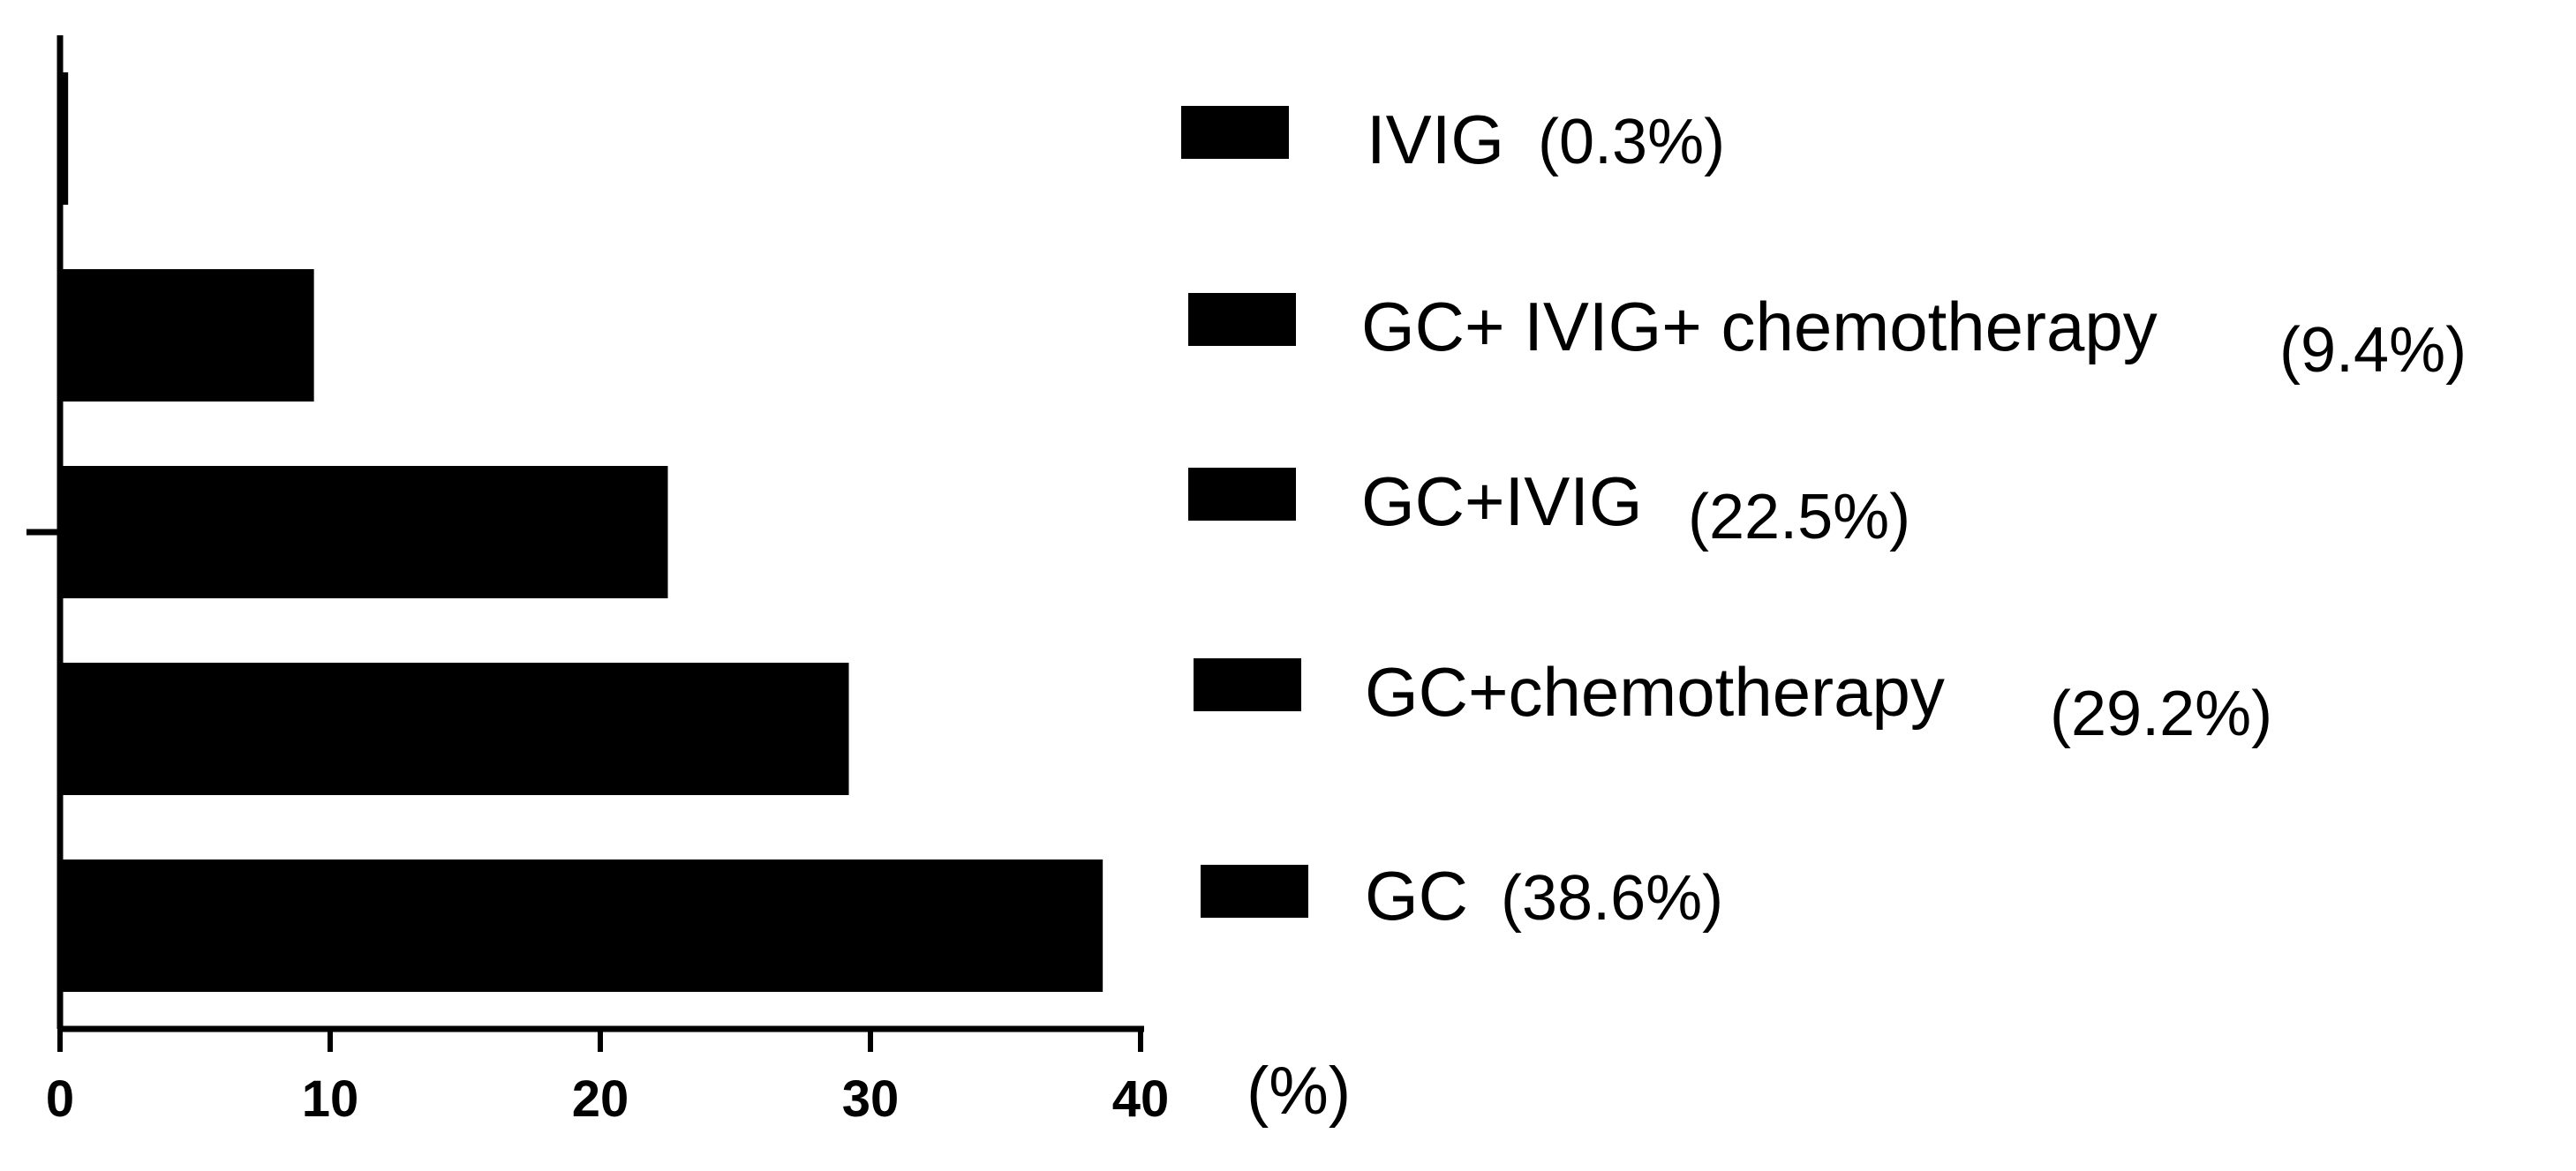 The image size is (2576, 1171). Describe the element at coordinates (1299, 1091) in the screenshot. I see `x-axis-unit-label: (%)` at that location.